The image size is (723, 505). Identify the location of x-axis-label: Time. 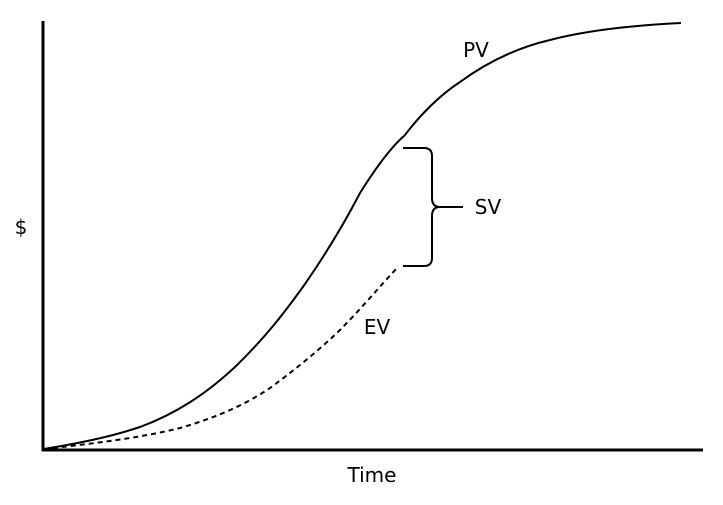
(372, 475).